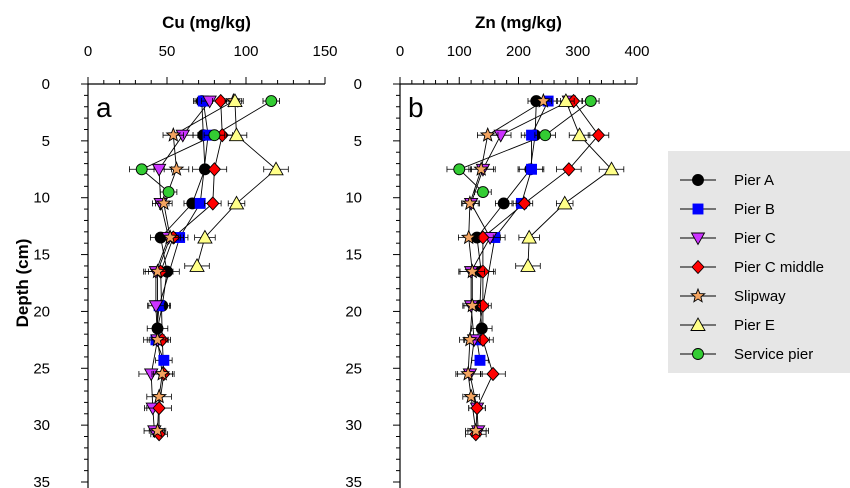 The height and width of the screenshot is (488, 850). Describe the element at coordinates (779, 267) in the screenshot. I see `legend-label-pier-c-middle: Pier C middle` at that location.